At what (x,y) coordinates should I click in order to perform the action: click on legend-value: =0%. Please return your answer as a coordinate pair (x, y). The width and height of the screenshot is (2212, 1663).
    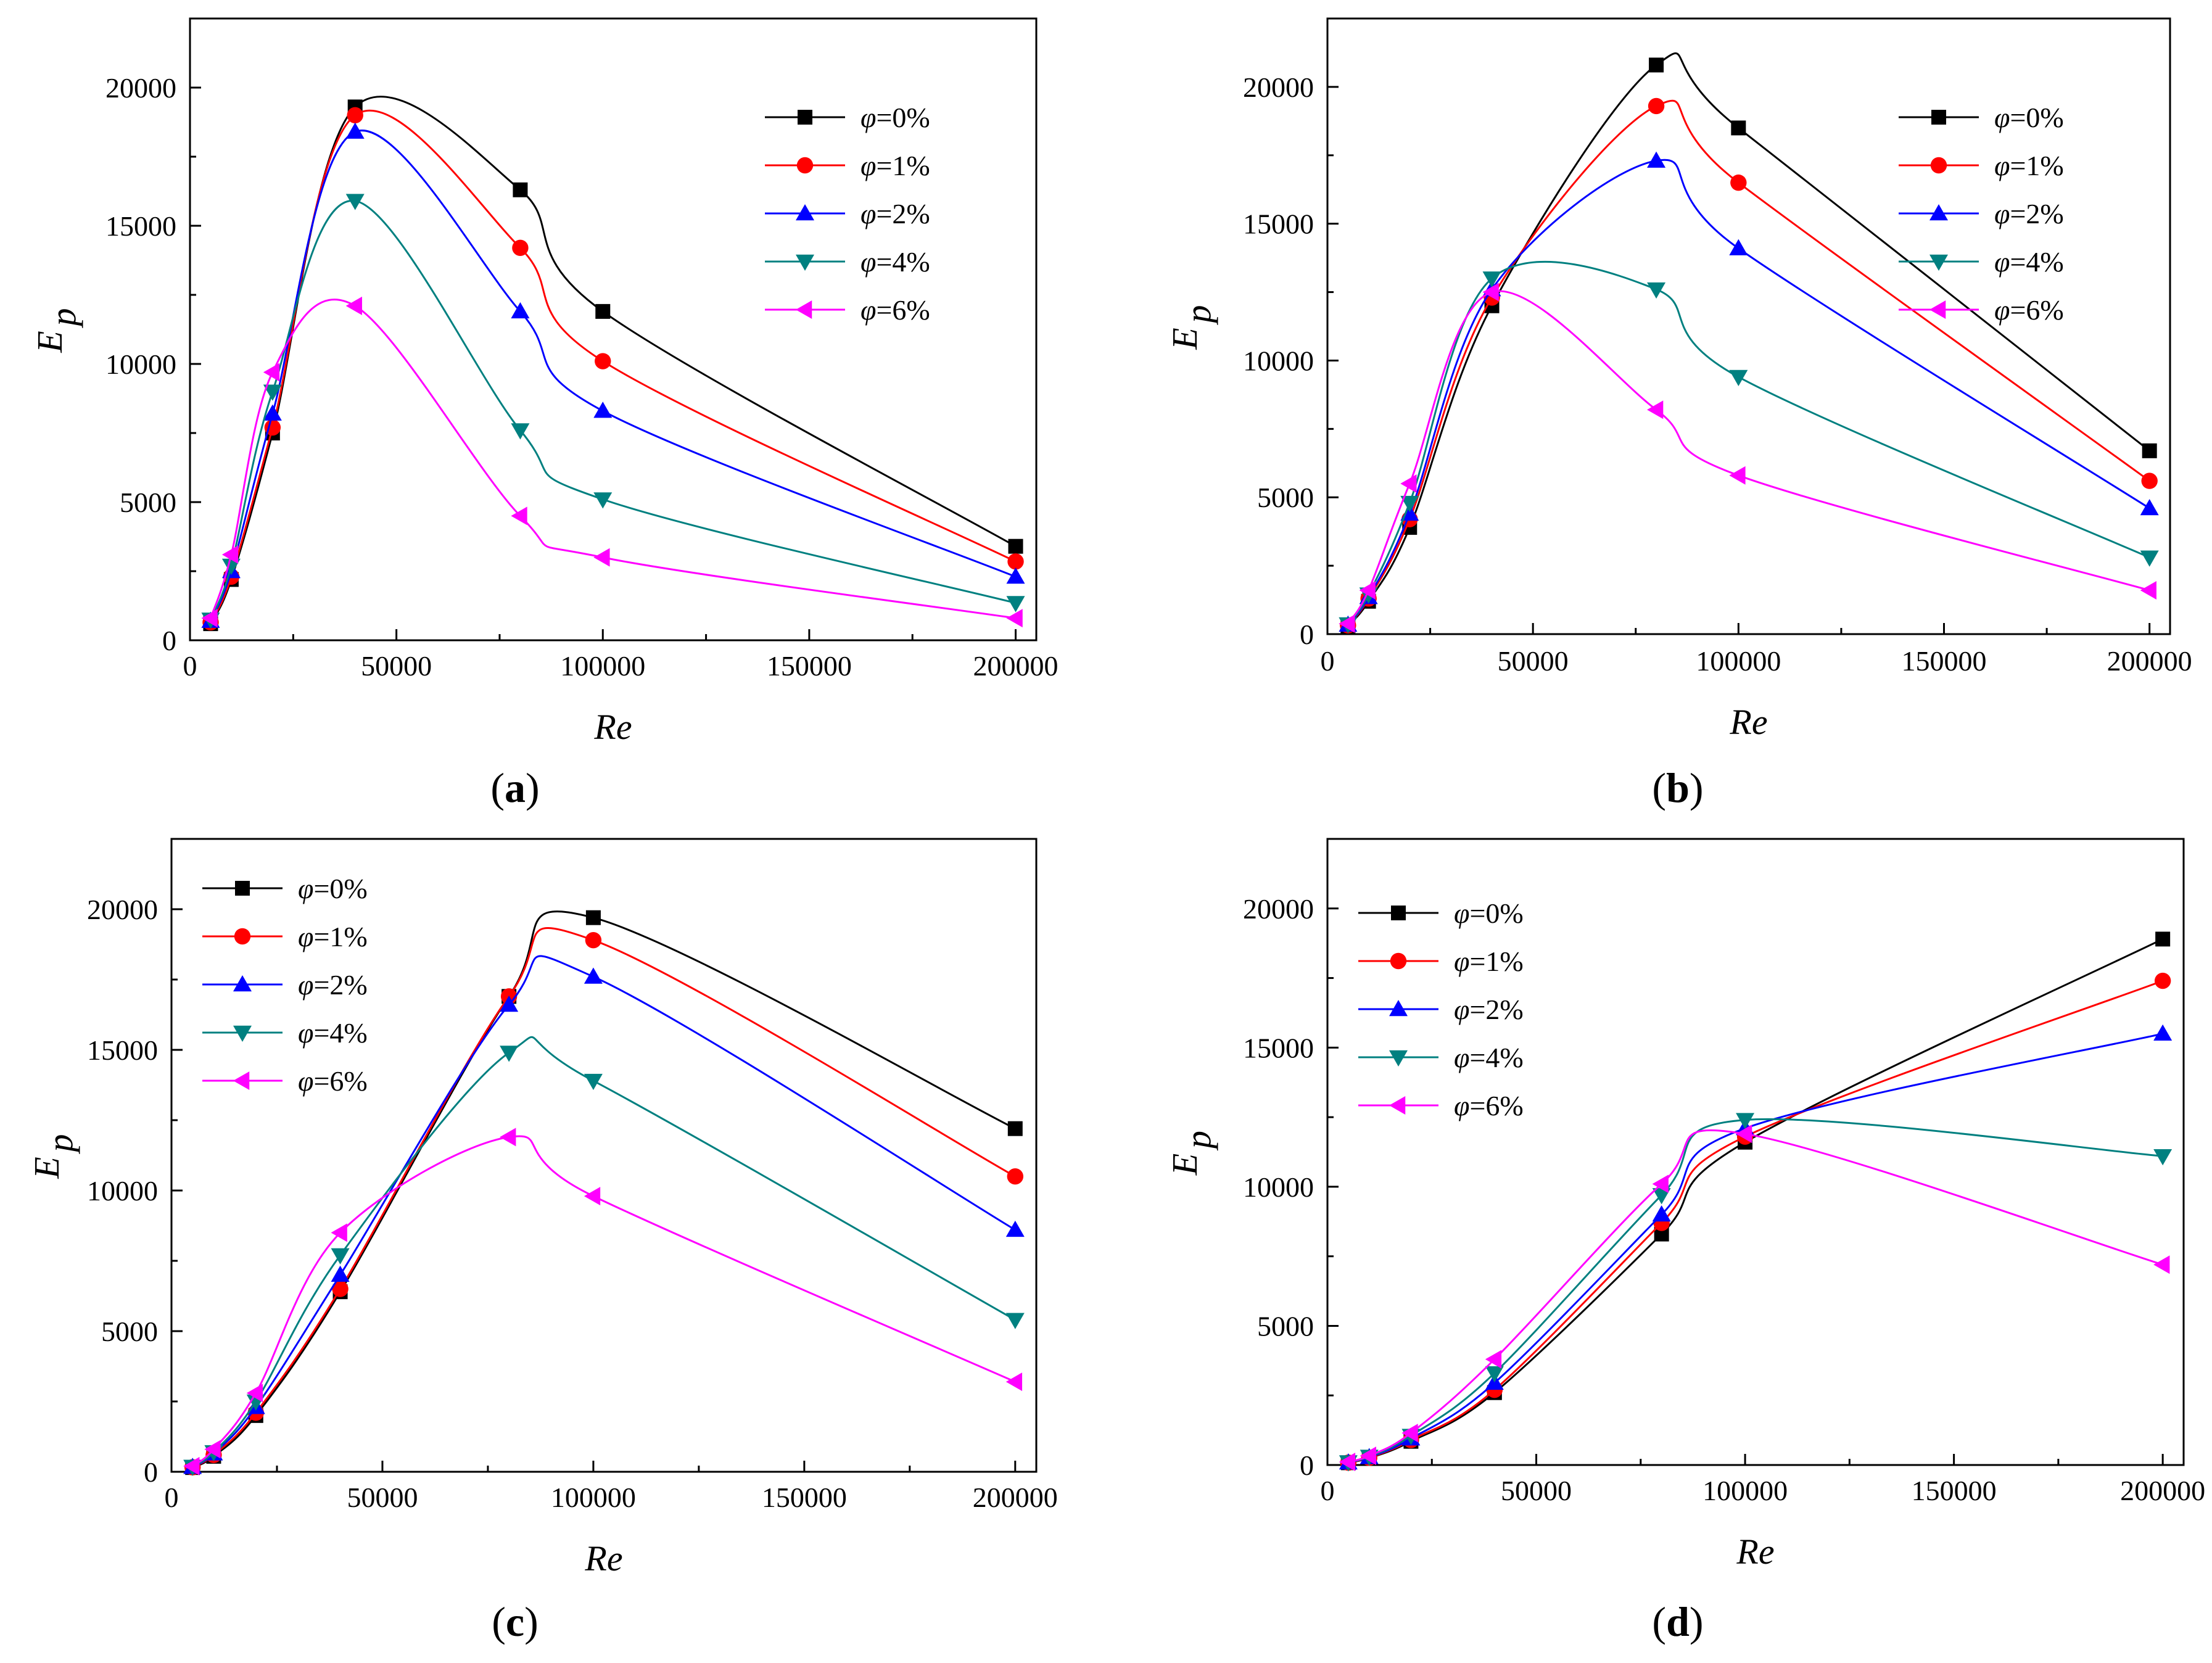
    Looking at the image, I should click on (903, 117).